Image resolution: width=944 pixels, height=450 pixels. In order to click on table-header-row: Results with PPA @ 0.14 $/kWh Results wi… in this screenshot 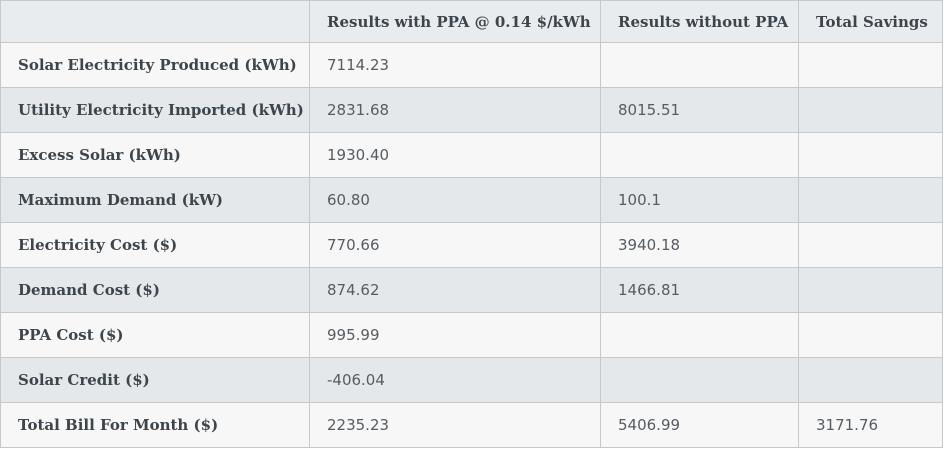, I will do `click(471, 21)`.